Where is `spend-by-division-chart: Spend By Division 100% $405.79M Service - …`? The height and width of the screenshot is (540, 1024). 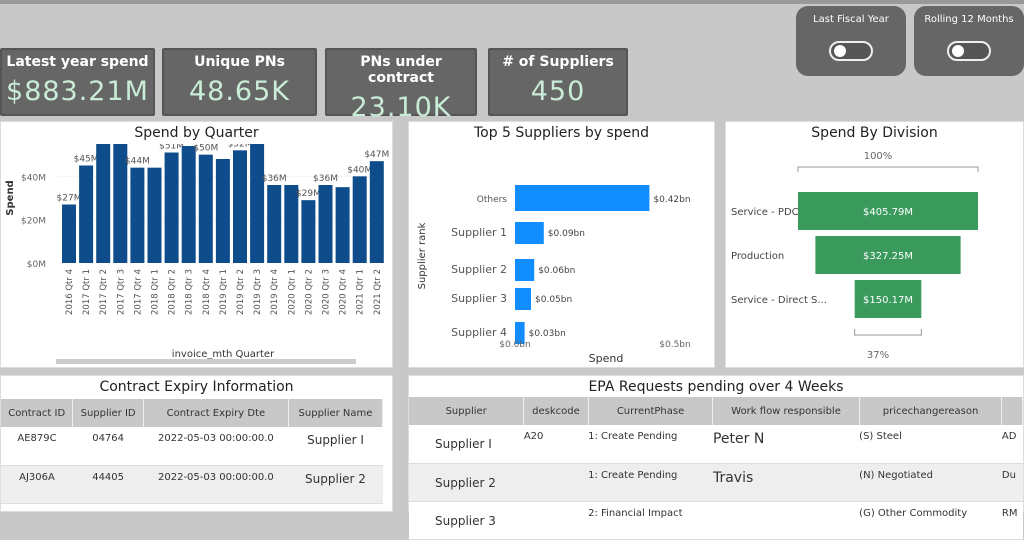 spend-by-division-chart: Spend By Division 100% $405.79M Service - … is located at coordinates (874, 244).